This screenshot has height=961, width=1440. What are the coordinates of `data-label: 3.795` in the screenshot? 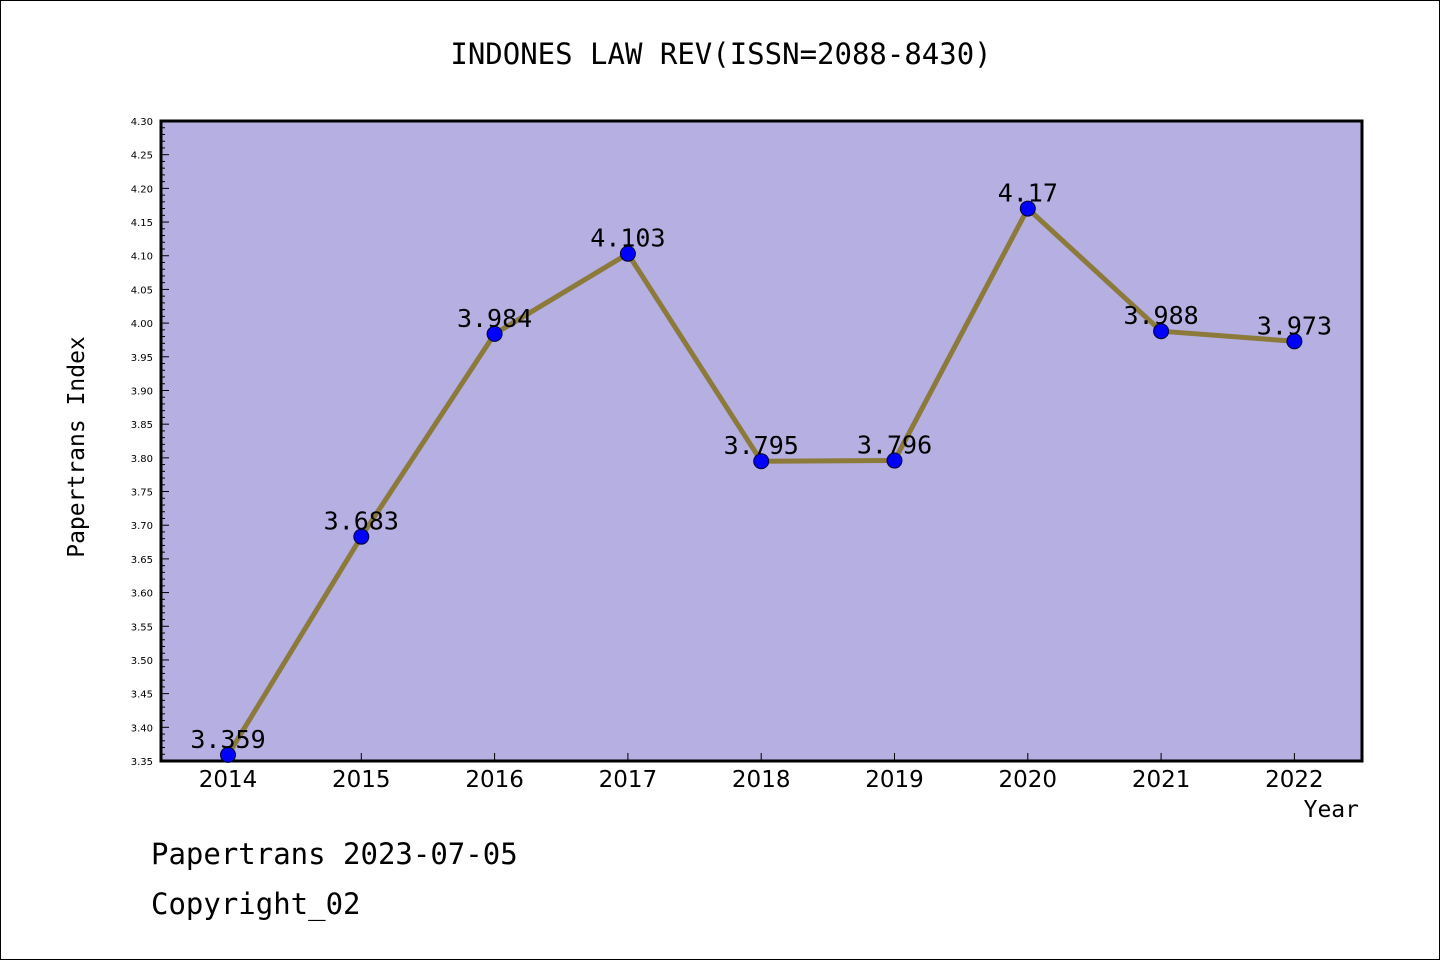 It's located at (761, 445).